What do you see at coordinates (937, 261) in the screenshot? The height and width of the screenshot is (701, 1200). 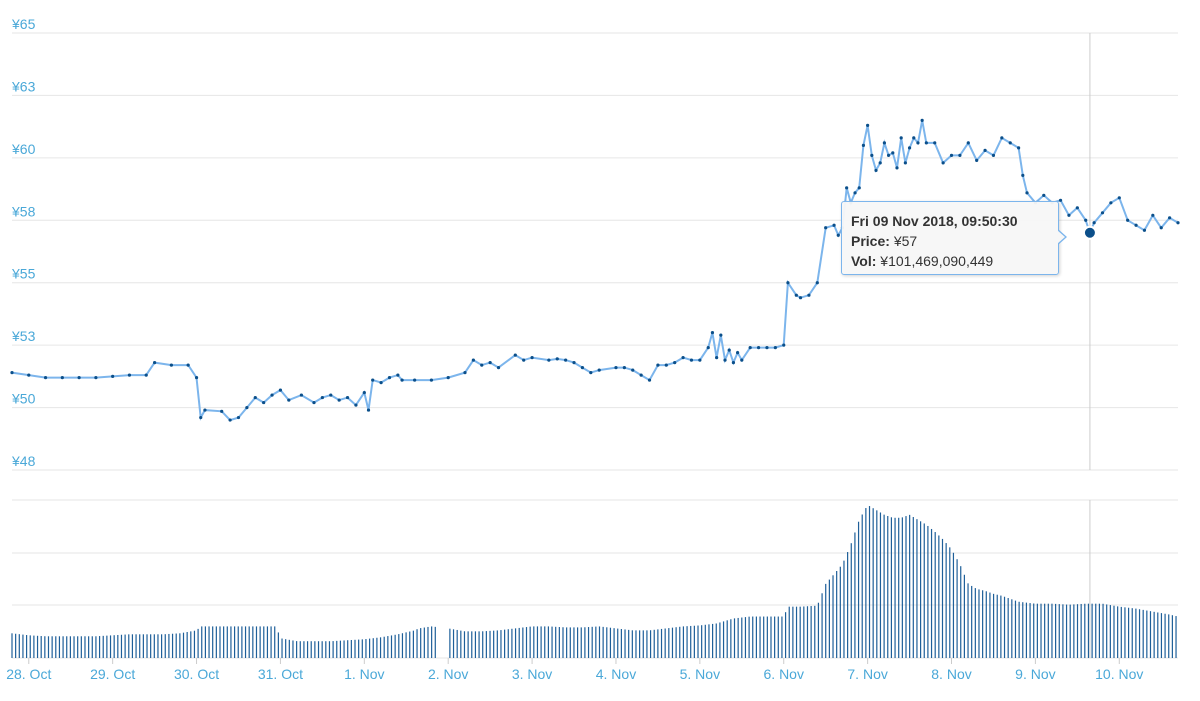 I see `tooltip-vol-value: ¥101,469,090,449` at bounding box center [937, 261].